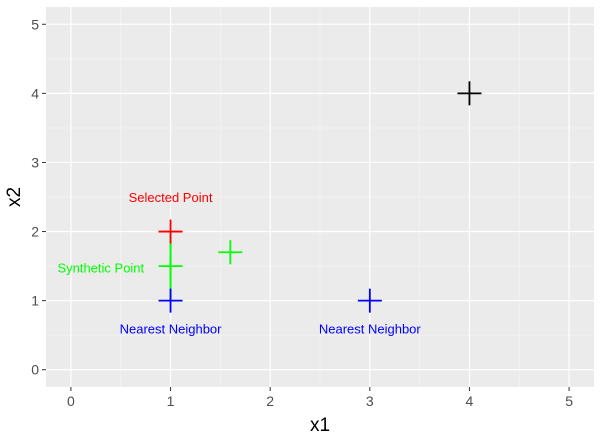  I want to click on y-tick-label: 0, so click(35, 370).